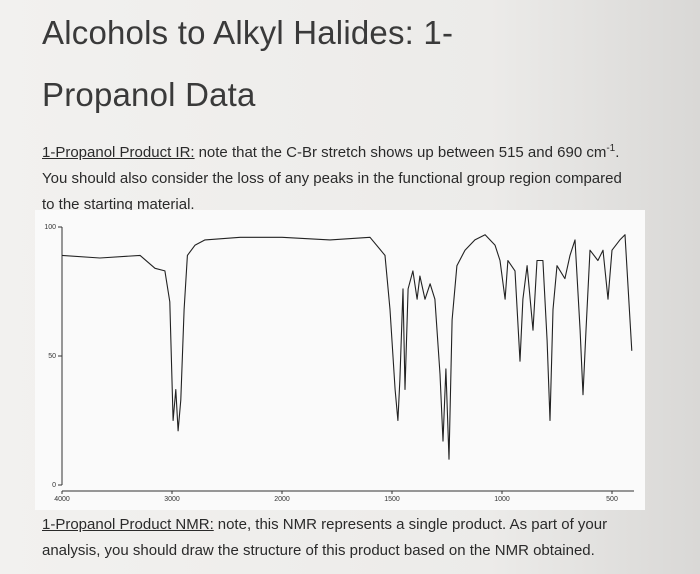 The image size is (700, 574). I want to click on title-line: Alcohols to Alkyl Halides: 1-, so click(248, 32).